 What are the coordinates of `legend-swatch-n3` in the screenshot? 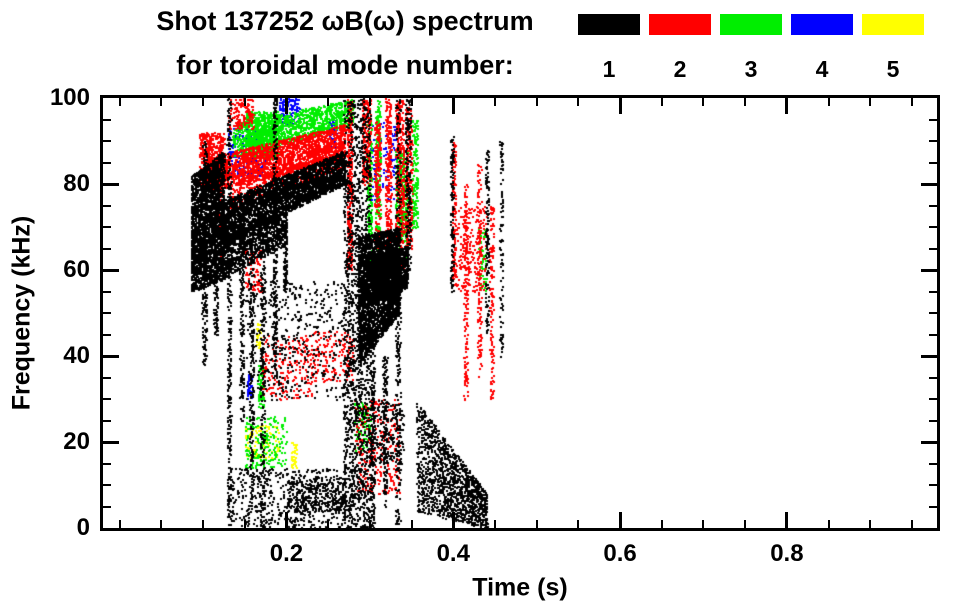 It's located at (751, 24).